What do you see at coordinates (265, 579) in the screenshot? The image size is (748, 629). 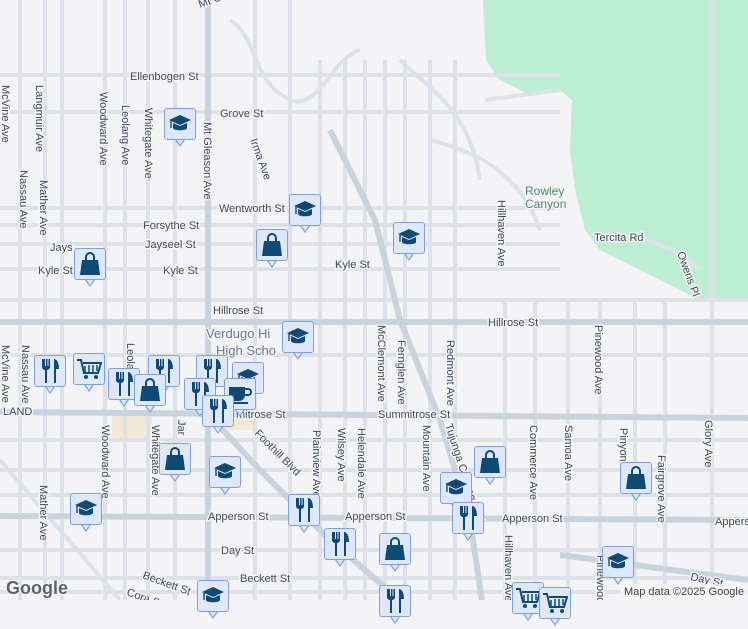 I see `street-label: Beckett St` at bounding box center [265, 579].